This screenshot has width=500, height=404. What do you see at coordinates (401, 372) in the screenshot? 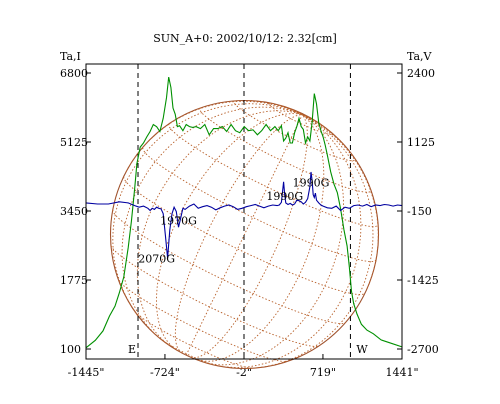
I see `x-tick-label: 1441"` at bounding box center [401, 372].